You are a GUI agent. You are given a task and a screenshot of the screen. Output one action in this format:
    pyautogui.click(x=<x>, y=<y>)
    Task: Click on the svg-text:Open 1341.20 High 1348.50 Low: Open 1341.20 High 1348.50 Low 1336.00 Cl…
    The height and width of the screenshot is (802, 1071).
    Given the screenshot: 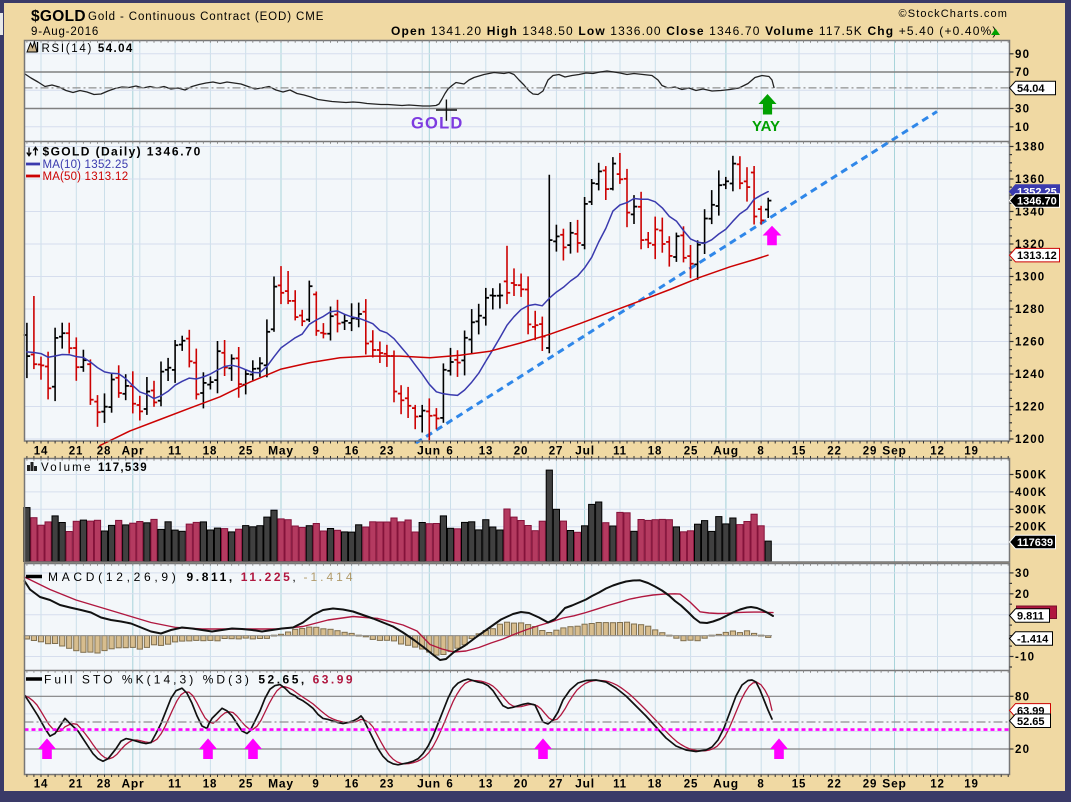 What is the action you would take?
    pyautogui.click(x=694, y=31)
    